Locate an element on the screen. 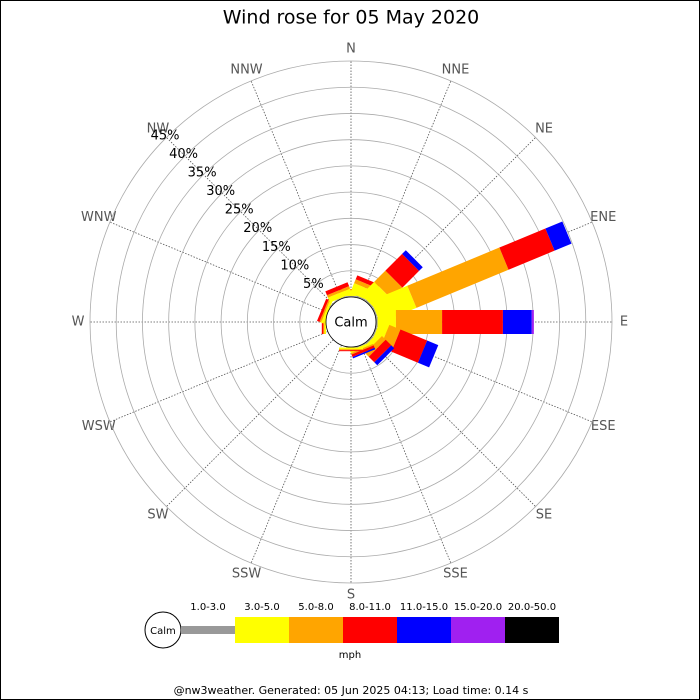 This screenshot has width=700, height=700. direction-label: ESE is located at coordinates (603, 426).